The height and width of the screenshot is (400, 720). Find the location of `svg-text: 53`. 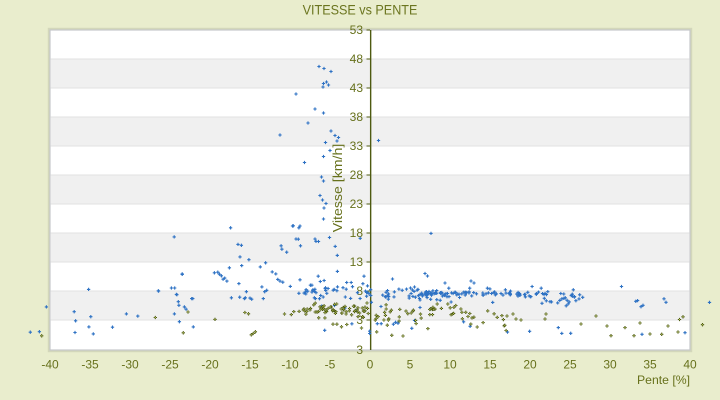

svg-text: 53 is located at coordinates (357, 30).